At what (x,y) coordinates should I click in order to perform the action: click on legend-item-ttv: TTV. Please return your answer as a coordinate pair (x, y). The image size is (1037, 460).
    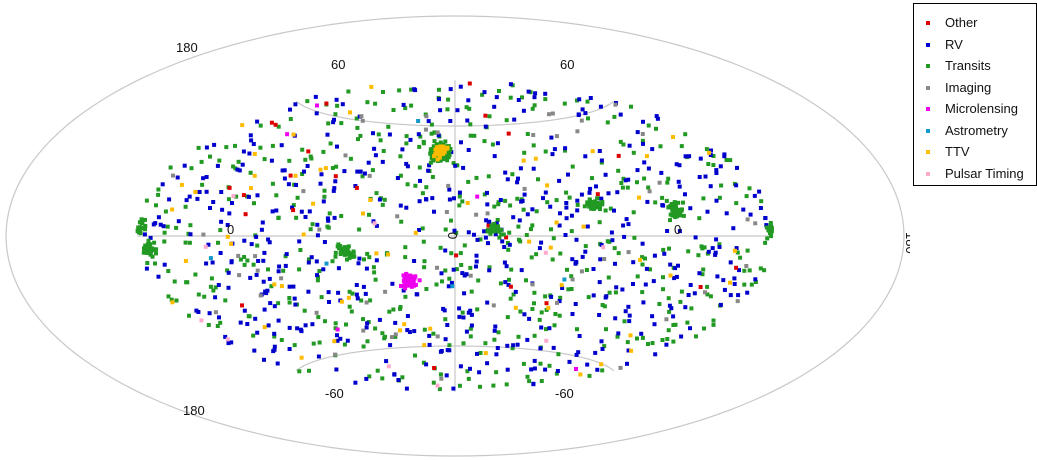
    Looking at the image, I should click on (975, 152).